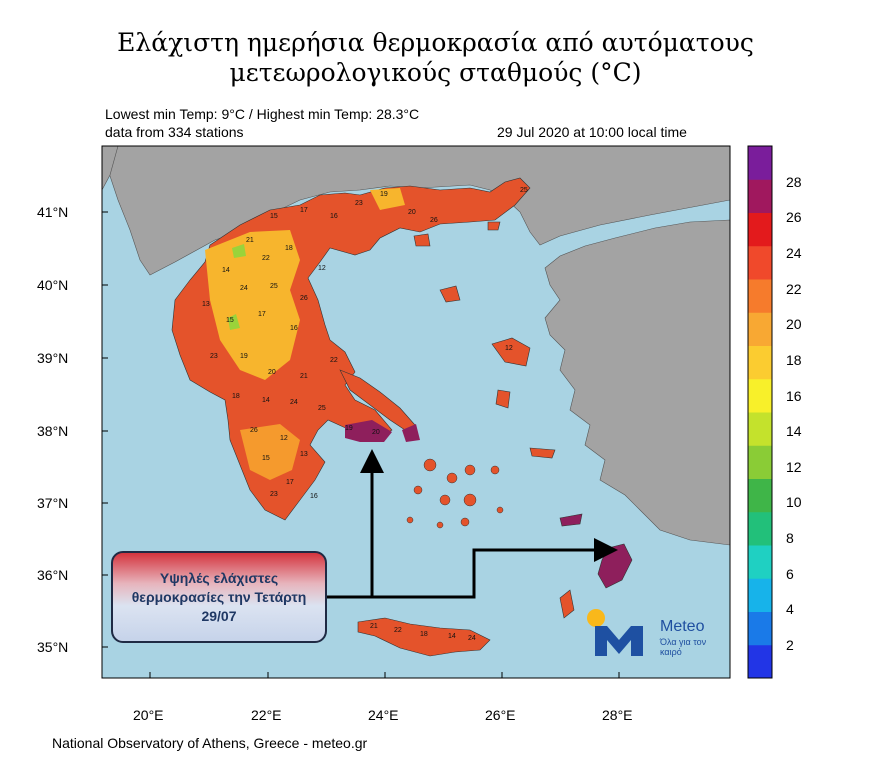 The image size is (871, 779). What do you see at coordinates (148, 715) in the screenshot?
I see `lon-label-20: 20°E` at bounding box center [148, 715].